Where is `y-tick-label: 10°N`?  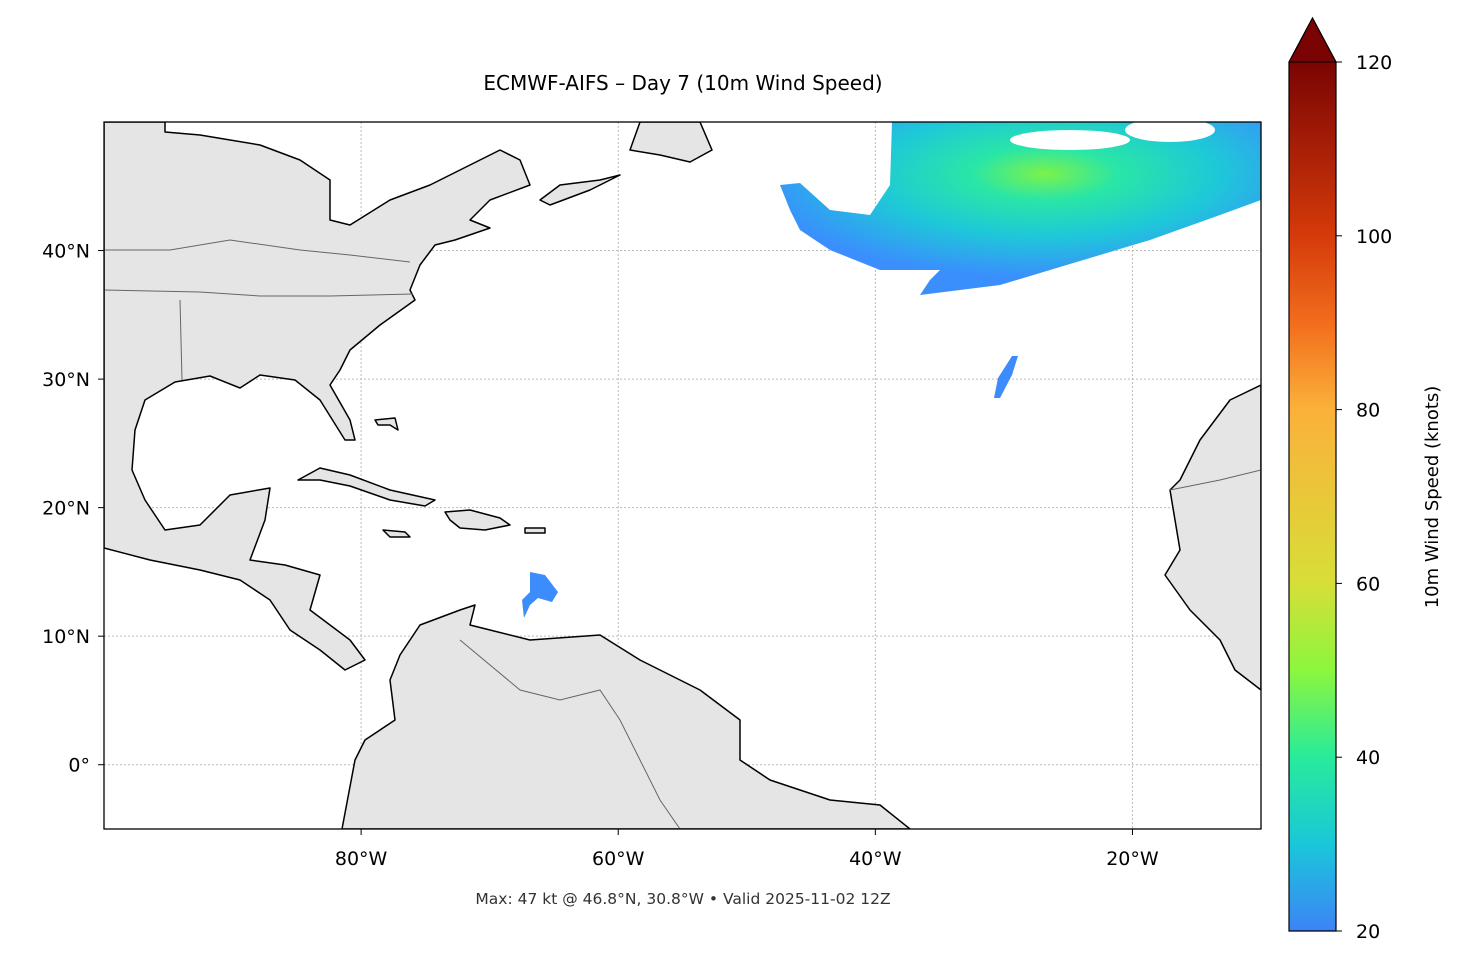
y-tick-label: 10°N is located at coordinates (66, 637).